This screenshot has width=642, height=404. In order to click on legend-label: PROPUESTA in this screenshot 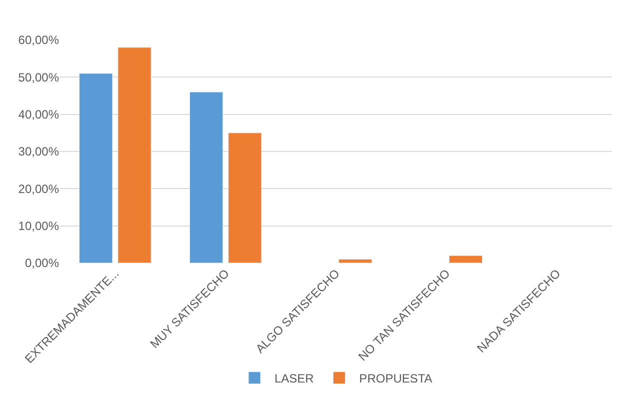, I will do `click(395, 379)`.